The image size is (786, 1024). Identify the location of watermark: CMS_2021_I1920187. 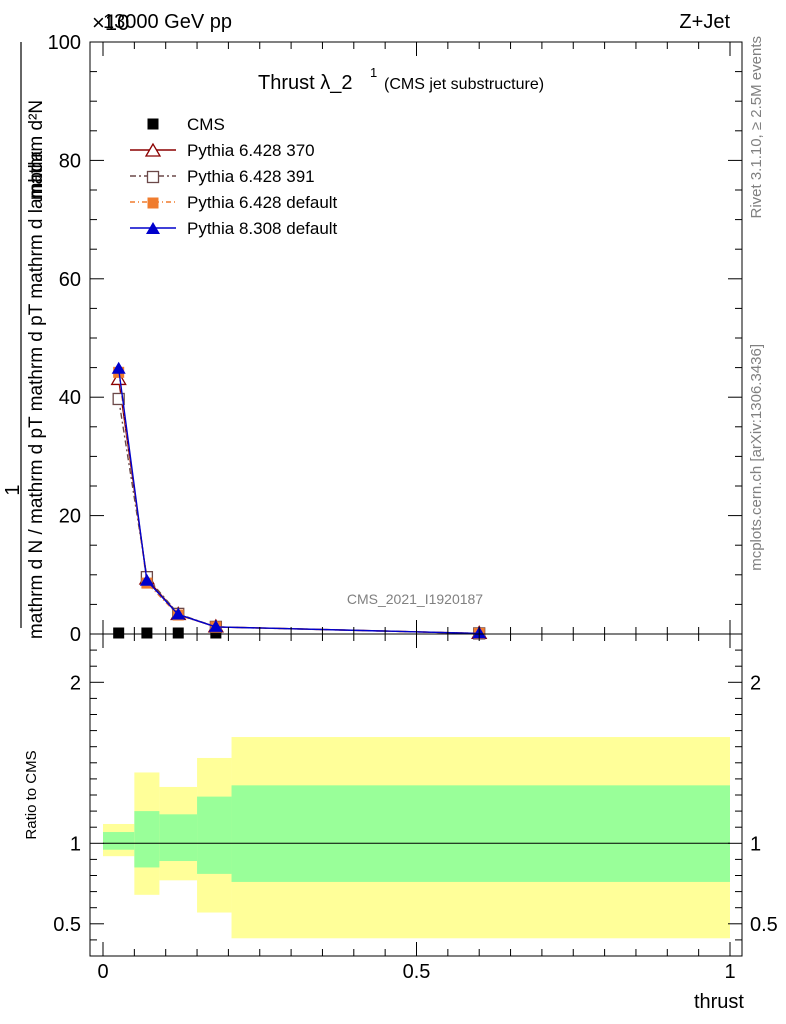
(415, 599).